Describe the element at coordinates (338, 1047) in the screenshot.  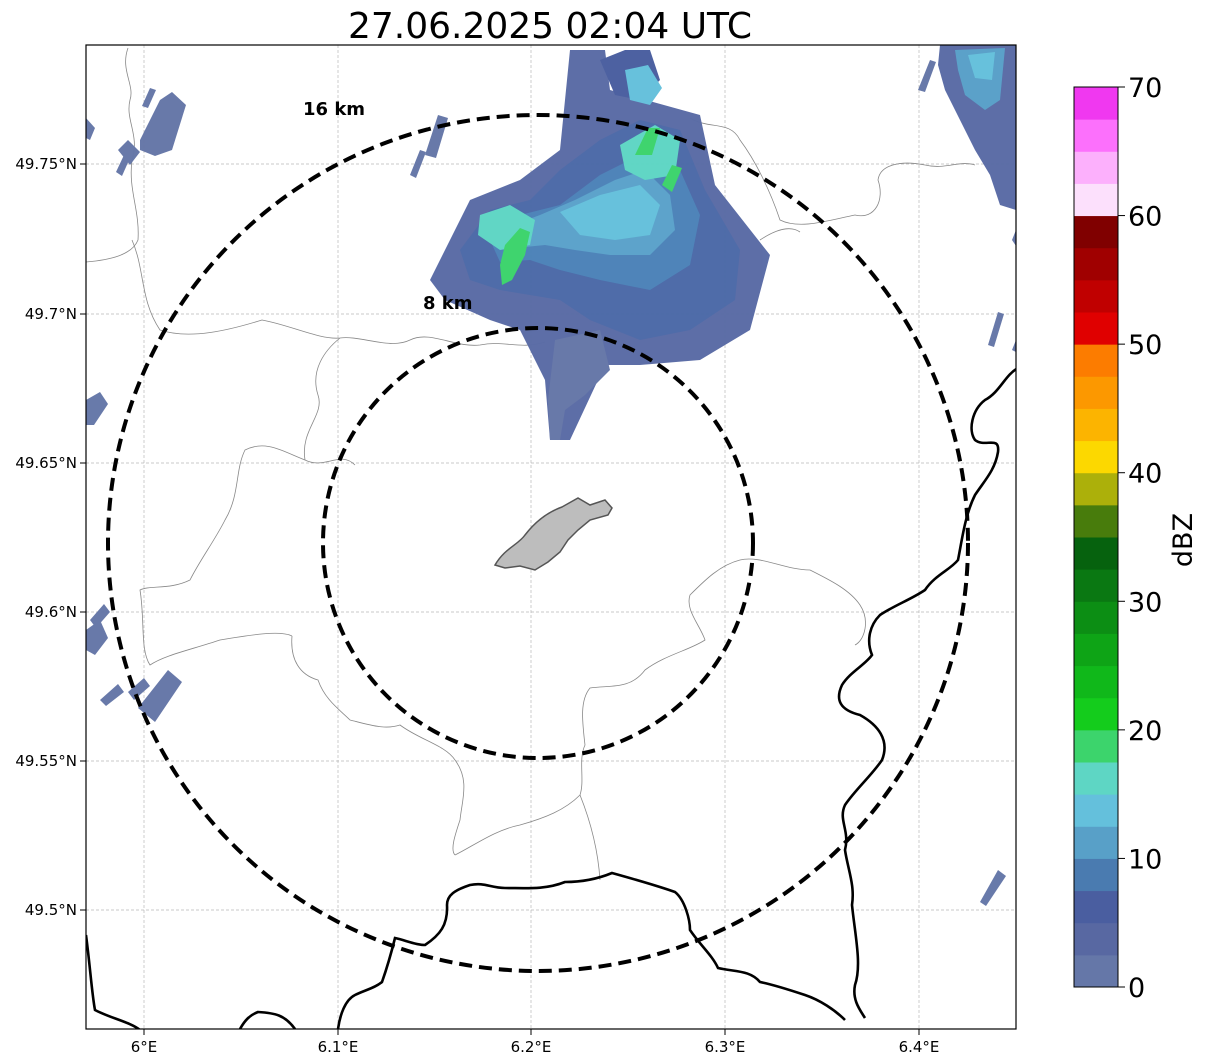
I see `x-tick-label: 6.1°E` at that location.